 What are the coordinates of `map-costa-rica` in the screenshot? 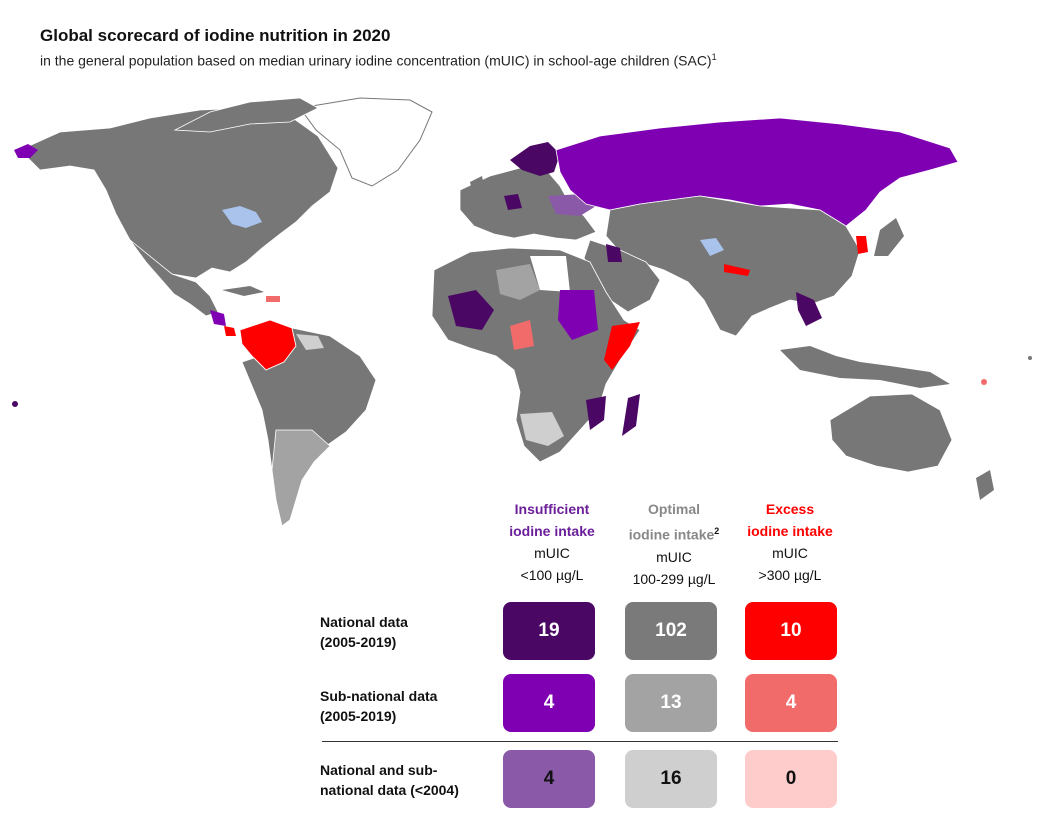 It's located at (230, 331).